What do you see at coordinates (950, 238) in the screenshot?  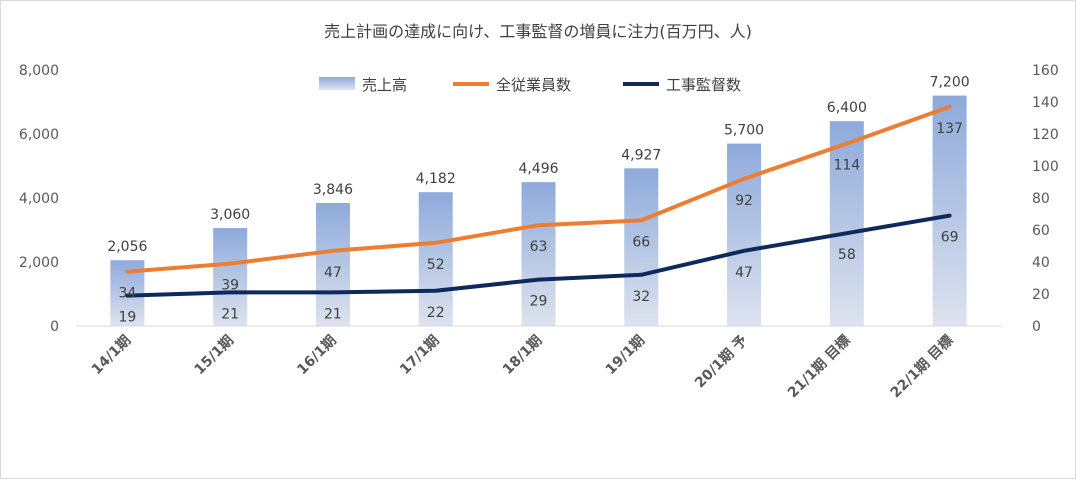 I see `supervisors-value-label: 69` at bounding box center [950, 238].